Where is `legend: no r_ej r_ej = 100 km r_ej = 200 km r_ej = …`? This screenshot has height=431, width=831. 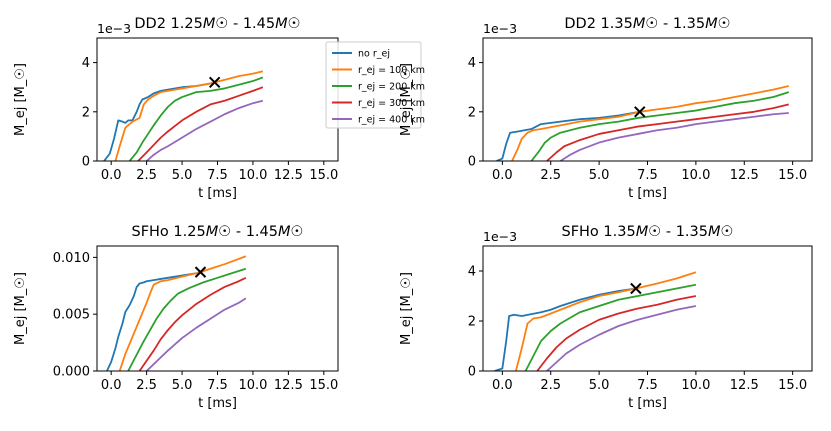 legend: no r_ej r_ej = 100 km r_ej = 200 km r_ej = … is located at coordinates (375, 85).